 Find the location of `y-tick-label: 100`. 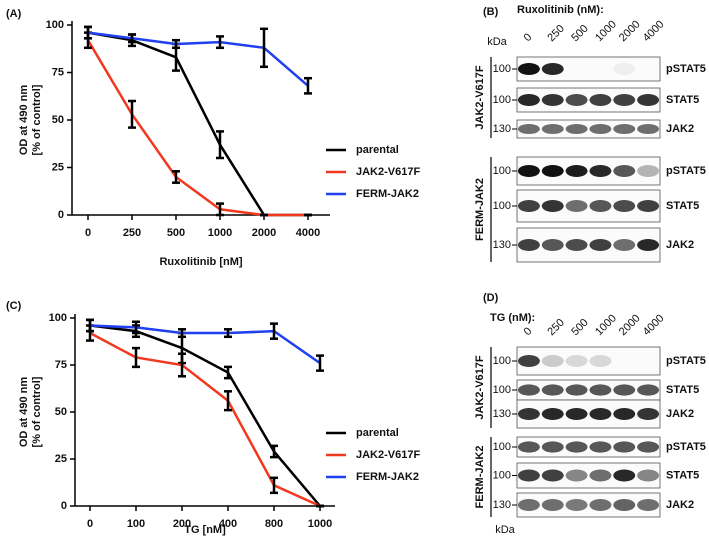

y-tick-label: 100 is located at coordinates (58, 318).